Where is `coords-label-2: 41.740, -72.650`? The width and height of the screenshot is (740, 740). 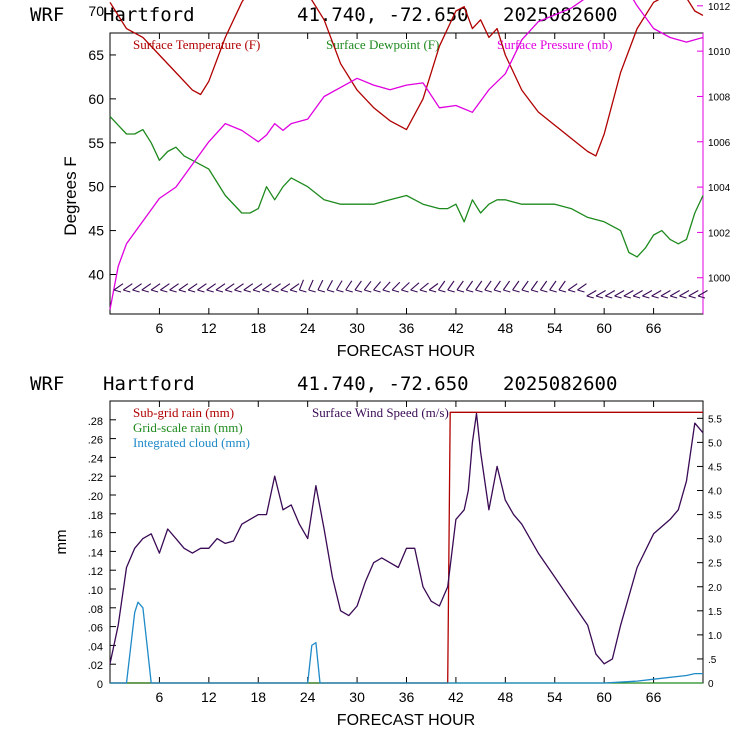 coords-label-2: 41.740, -72.650 is located at coordinates (383, 384).